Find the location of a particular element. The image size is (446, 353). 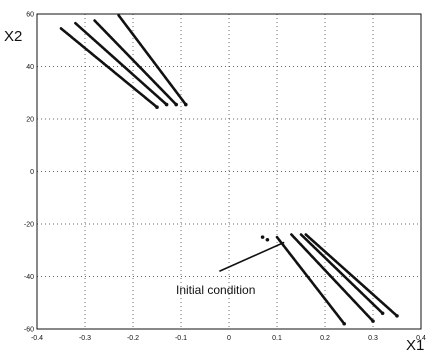

y-tick-label: -60 is located at coordinates (29, 330).